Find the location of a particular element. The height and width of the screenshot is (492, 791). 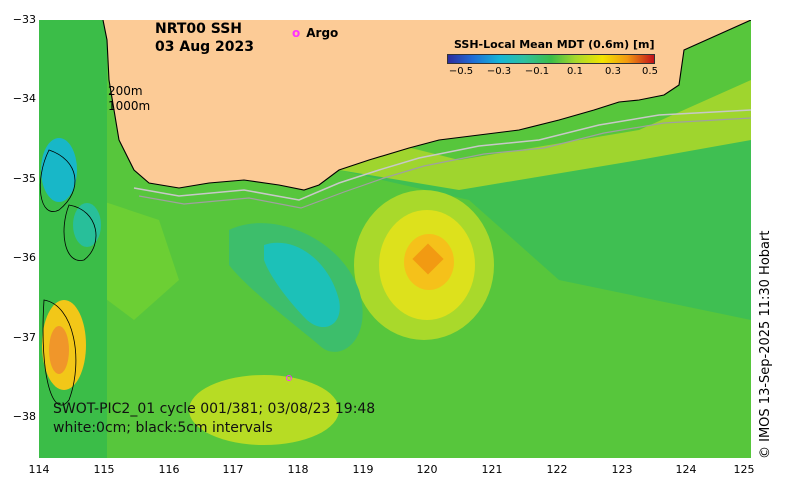

low-anomaly-tongue is located at coordinates (136, 260).